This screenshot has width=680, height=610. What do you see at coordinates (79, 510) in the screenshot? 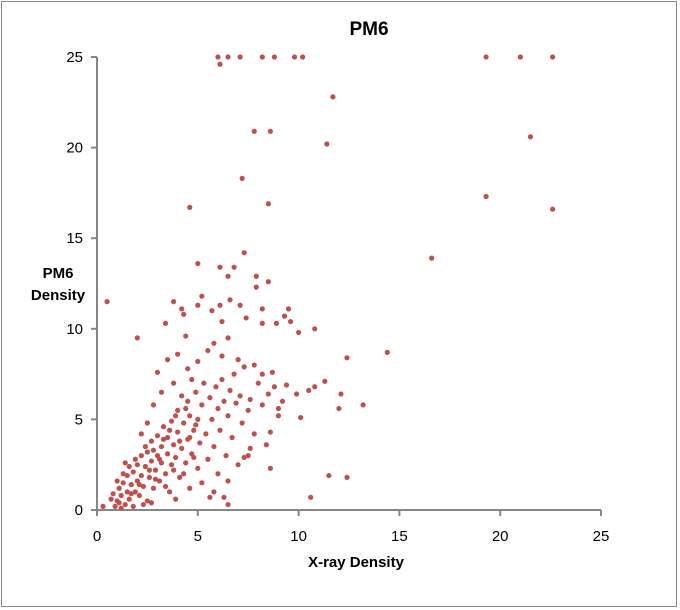
I see `y-tick-label: 0` at bounding box center [79, 510].